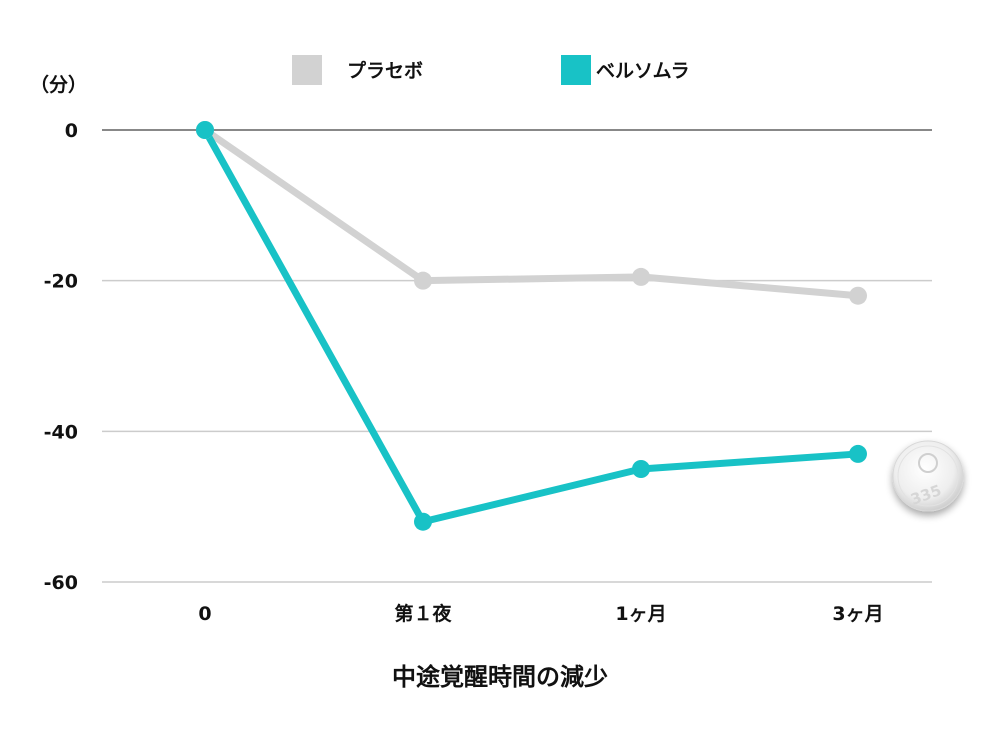  What do you see at coordinates (576, 70) in the screenshot?
I see `legend-swatch-belsomra` at bounding box center [576, 70].